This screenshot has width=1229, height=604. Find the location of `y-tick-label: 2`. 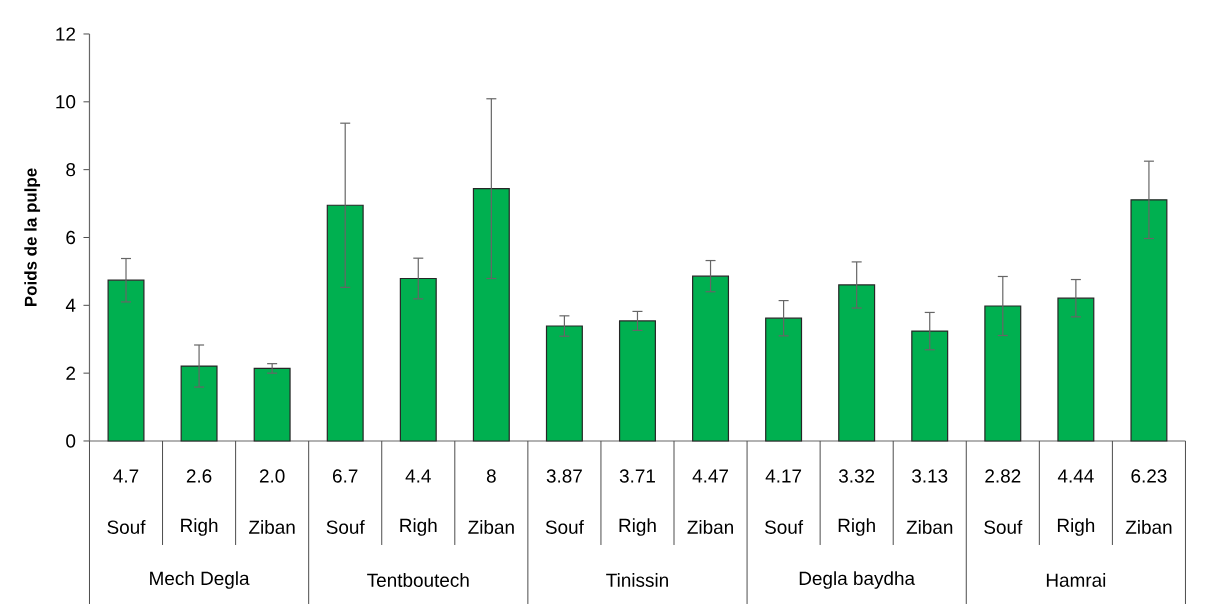

y-tick-label: 2 is located at coordinates (71, 373).